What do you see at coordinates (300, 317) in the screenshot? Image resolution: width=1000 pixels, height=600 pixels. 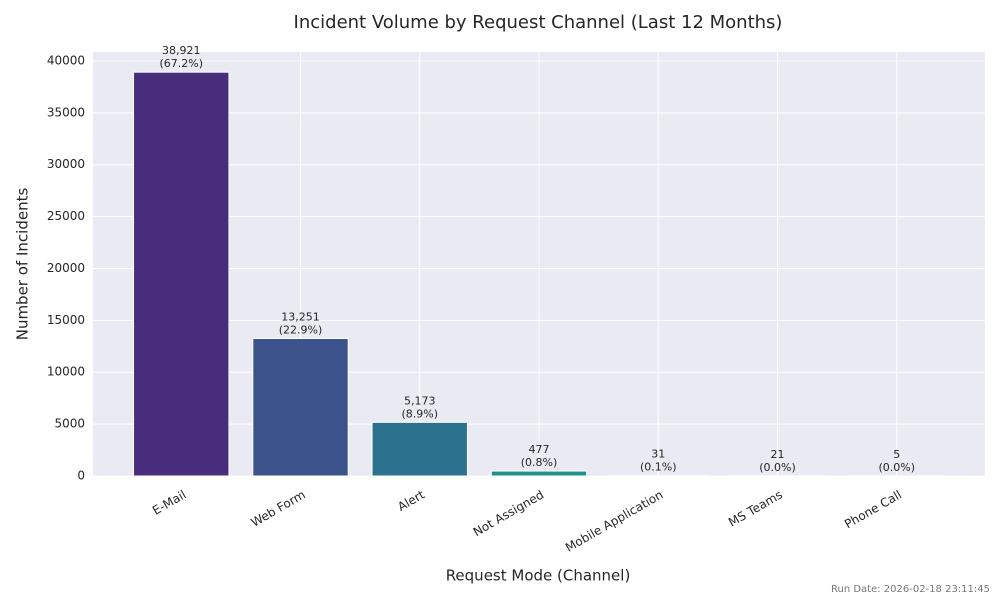 I see `value-label: 13,251` at bounding box center [300, 317].